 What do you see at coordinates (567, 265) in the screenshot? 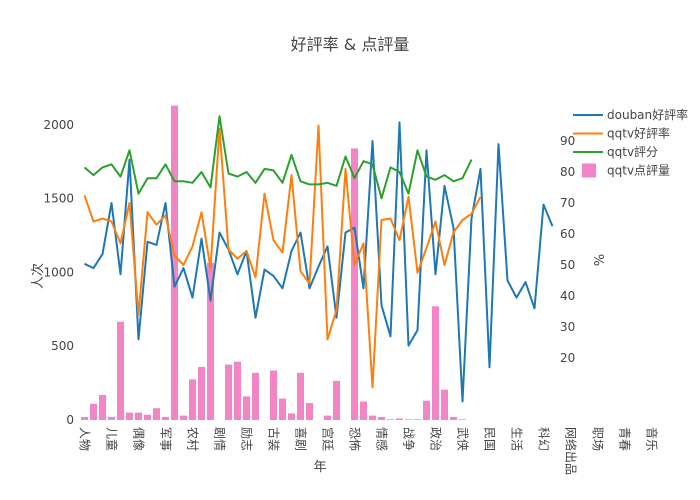
I see `right-y-tick-label: 50` at bounding box center [567, 265].